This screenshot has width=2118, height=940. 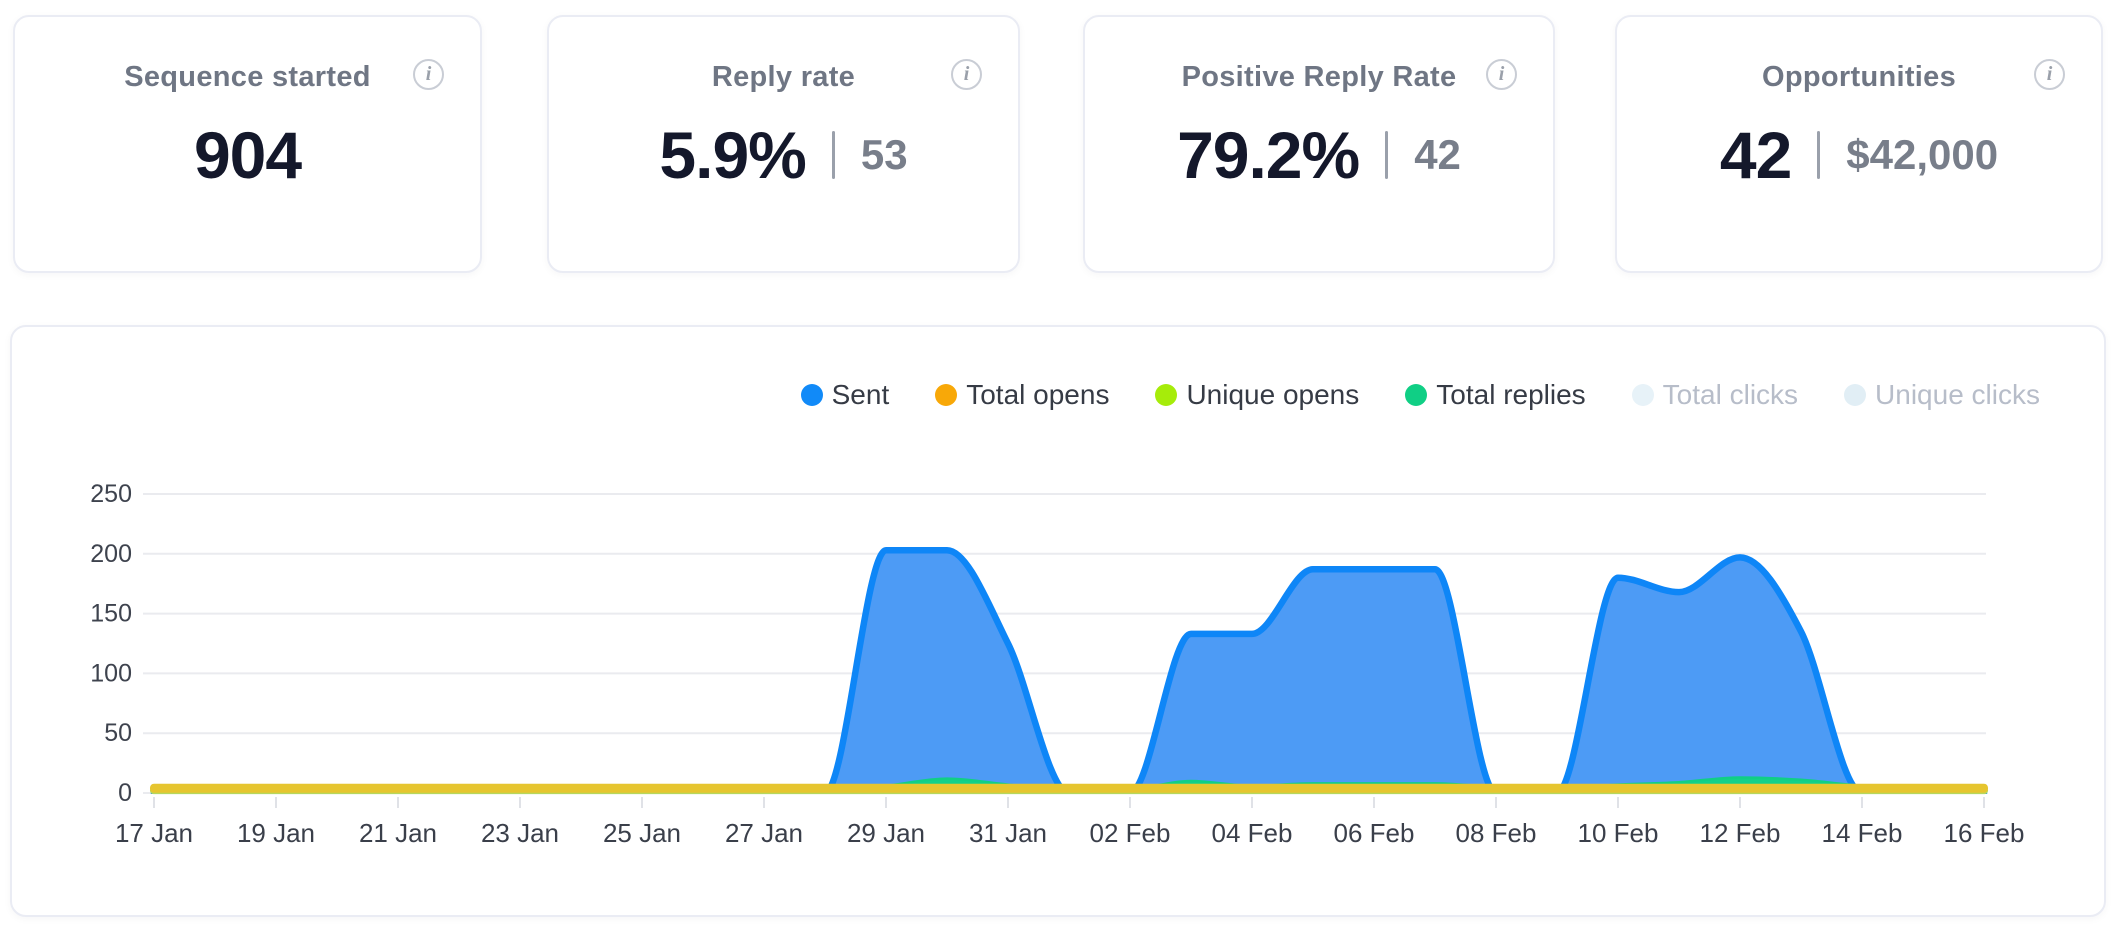 I want to click on svg-text: 02 Feb, so click(x=1130, y=833).